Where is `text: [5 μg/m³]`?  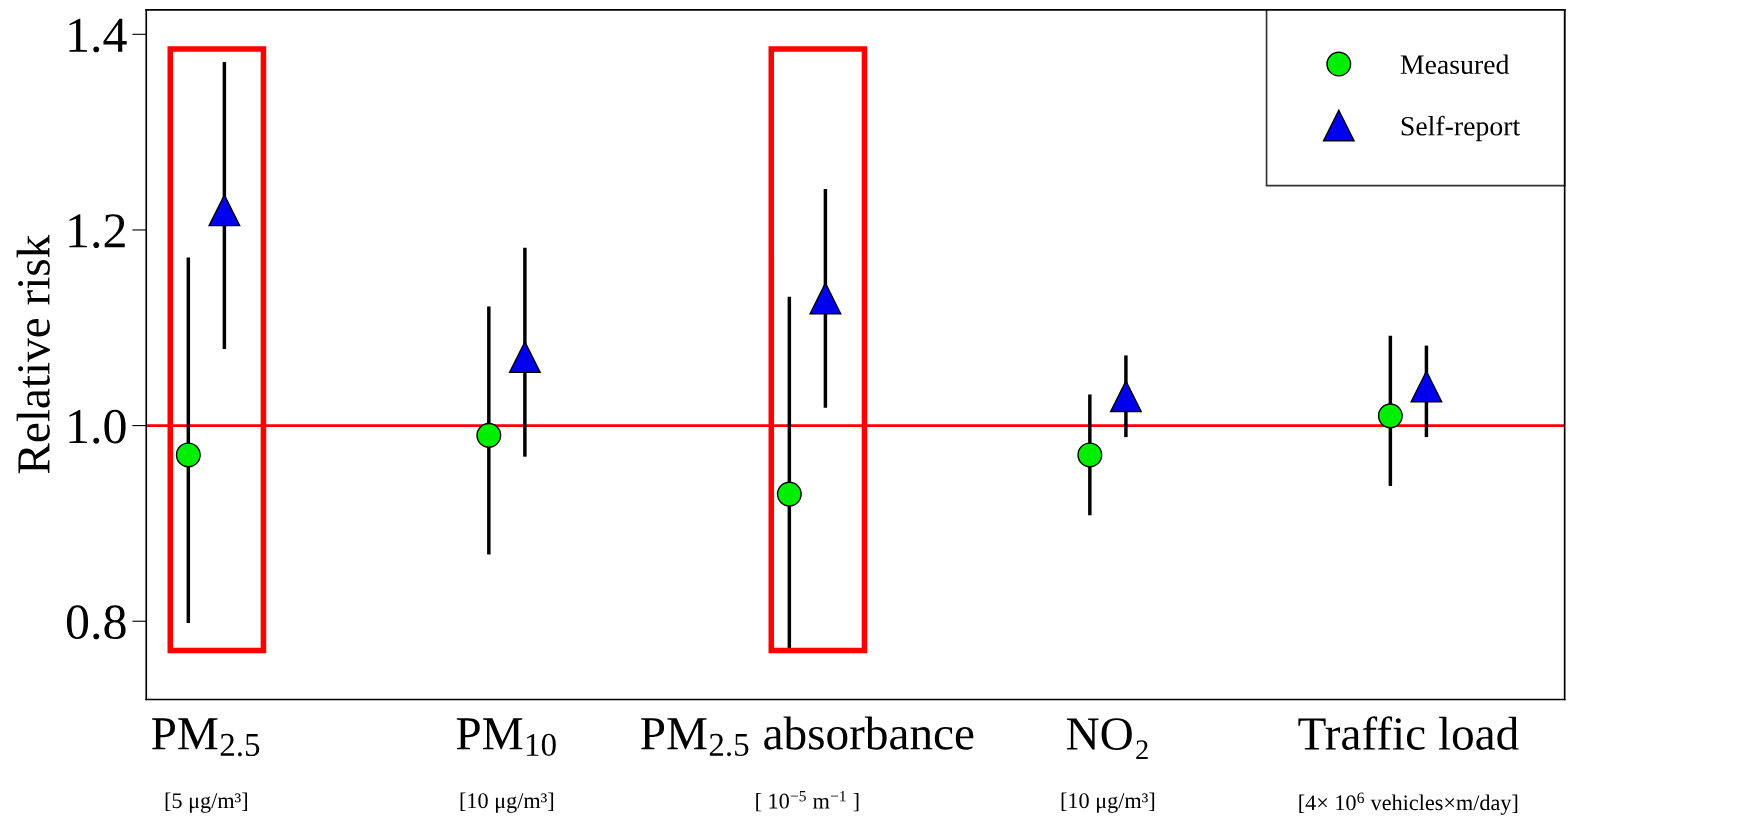
text: [5 μg/m³] is located at coordinates (206, 802).